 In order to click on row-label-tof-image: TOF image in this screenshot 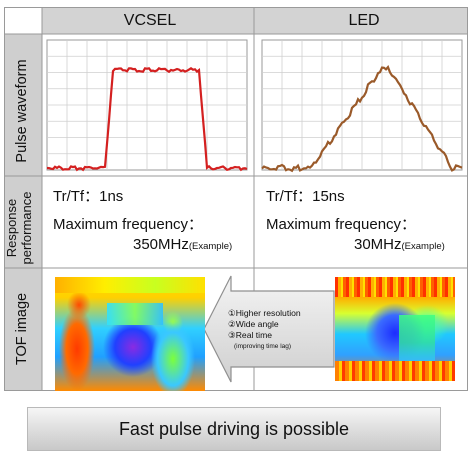, I will do `click(22, 329)`.